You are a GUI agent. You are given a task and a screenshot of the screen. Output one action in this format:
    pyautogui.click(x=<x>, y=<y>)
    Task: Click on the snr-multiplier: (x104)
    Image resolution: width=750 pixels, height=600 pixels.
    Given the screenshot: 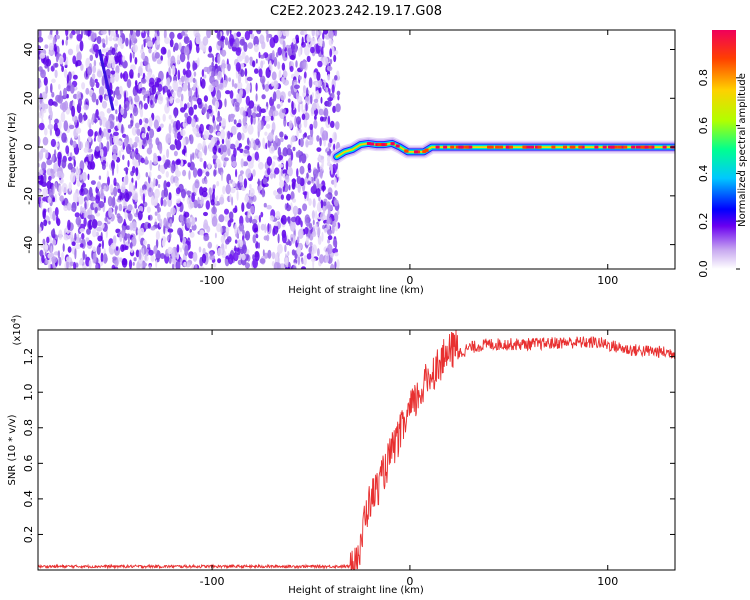 What is the action you would take?
    pyautogui.click(x=16, y=329)
    